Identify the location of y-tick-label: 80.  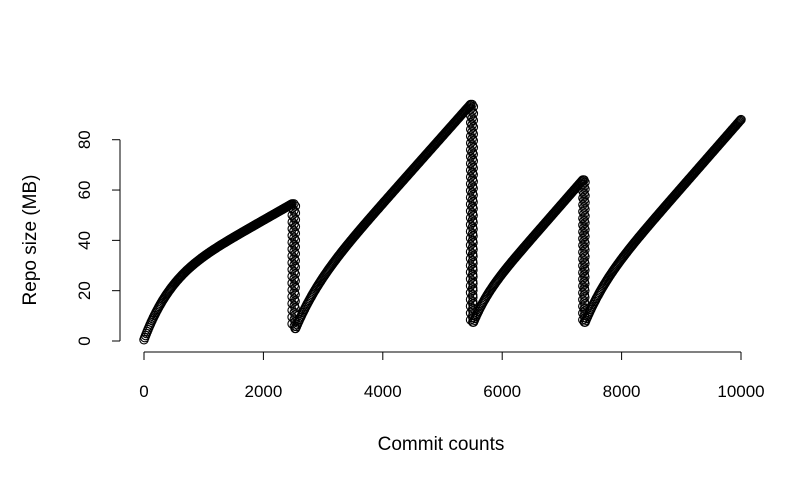
(84, 139).